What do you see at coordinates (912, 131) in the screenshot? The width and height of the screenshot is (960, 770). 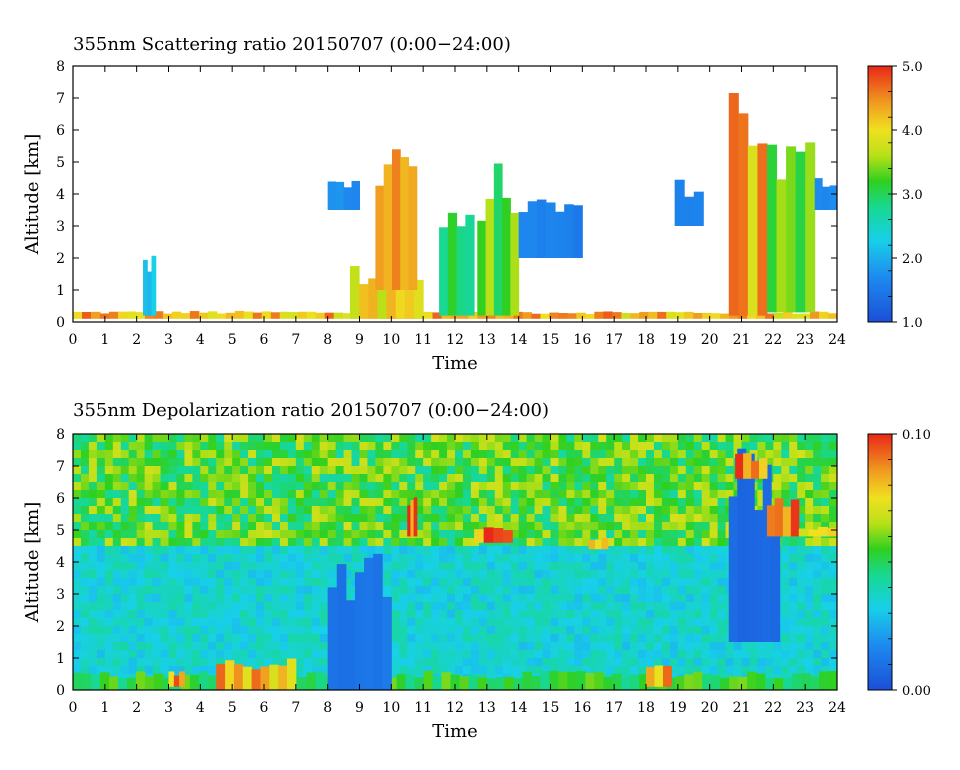 I see `colorbar-label: 4.0` at bounding box center [912, 131].